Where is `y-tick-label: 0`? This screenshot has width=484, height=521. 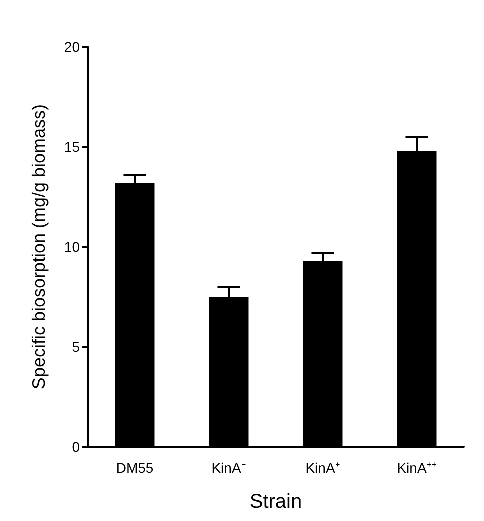 y-tick-label: 0 is located at coordinates (76, 447).